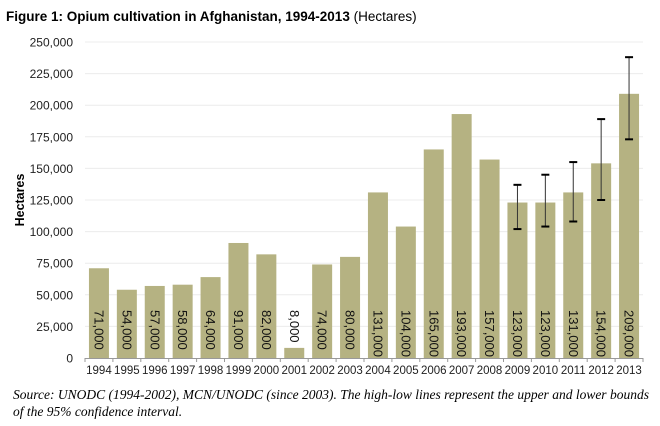  Describe the element at coordinates (154, 330) in the screenshot. I see `data-label: 57,000` at that location.